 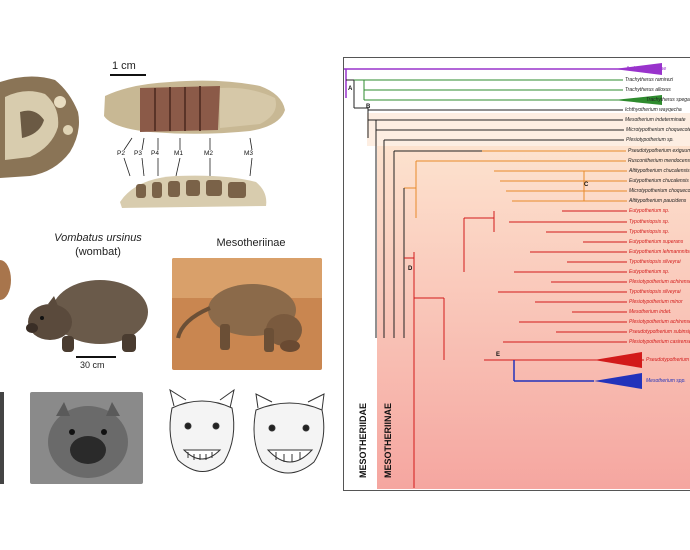 I want to click on partial-photo-left-edge, so click(x=6, y=280).